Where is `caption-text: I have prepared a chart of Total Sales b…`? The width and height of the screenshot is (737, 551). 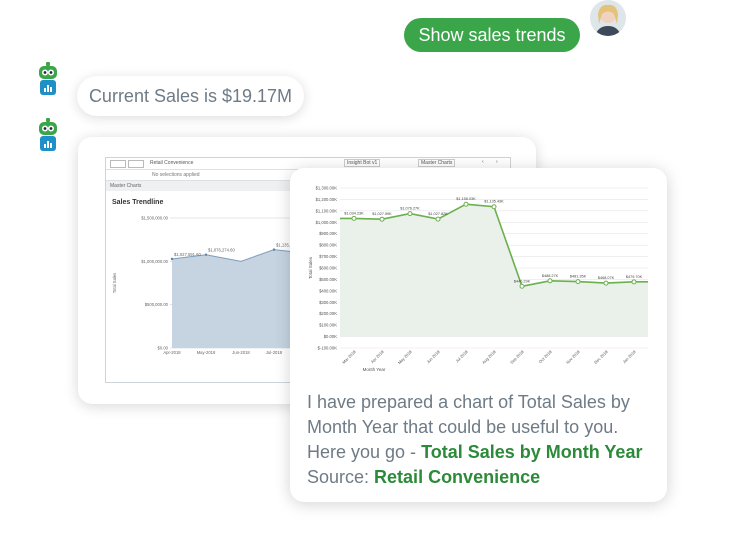
caption-text: I have prepared a chart of Total Sales b… is located at coordinates (468, 414).